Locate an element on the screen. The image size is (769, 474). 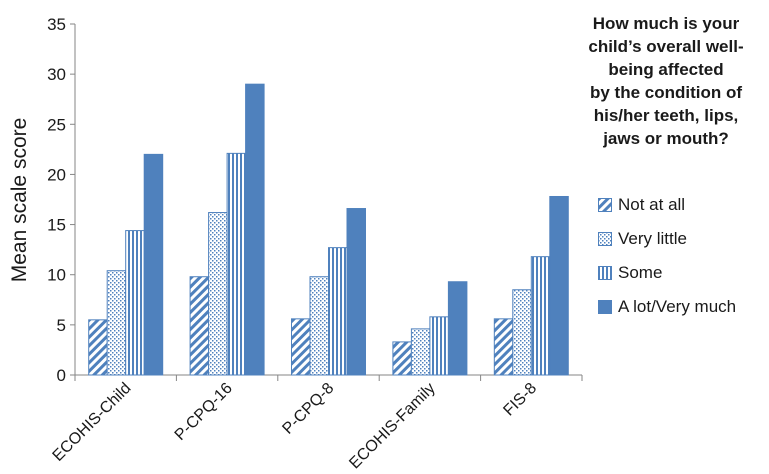
x-tick-label: FIS-8 is located at coordinates (520, 400).